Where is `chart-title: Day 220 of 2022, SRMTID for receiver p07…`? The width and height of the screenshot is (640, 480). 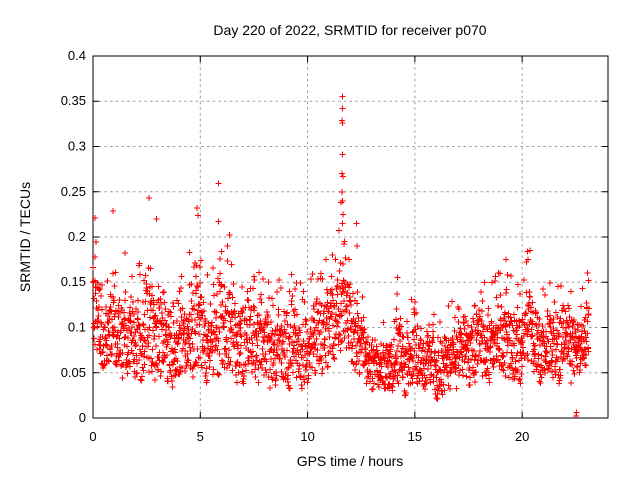
chart-title: Day 220 of 2022, SRMTID for receiver p07… is located at coordinates (349, 30).